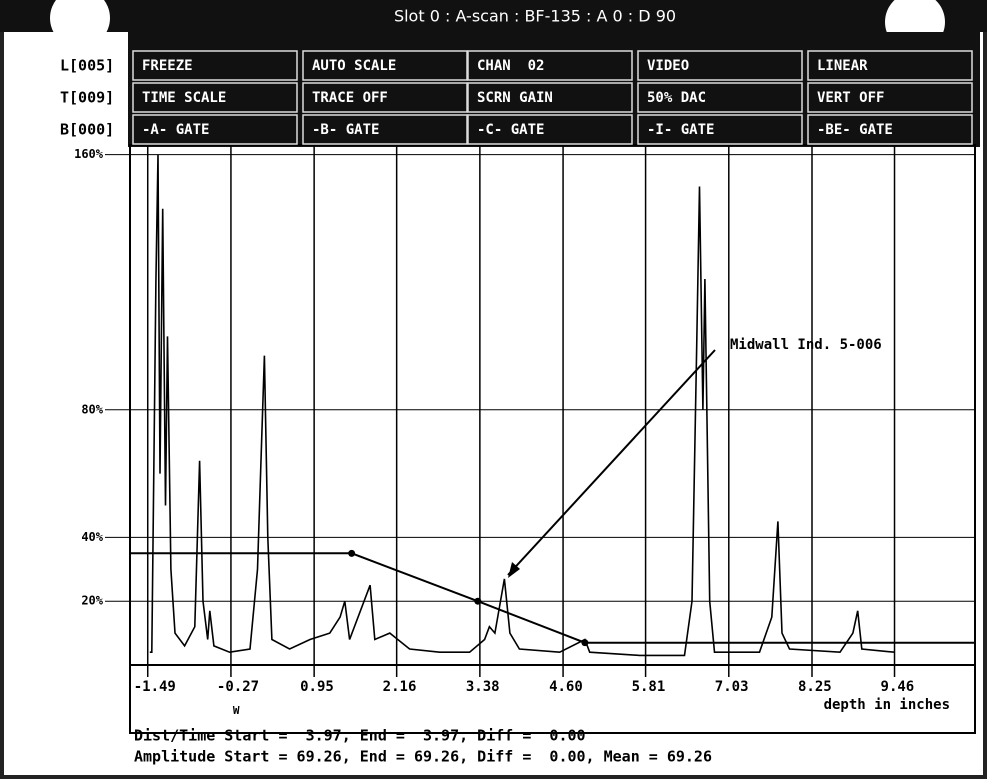 This screenshot has height=779, width=987. I want to click on menu-button-label: VERT OFF, so click(850, 98).